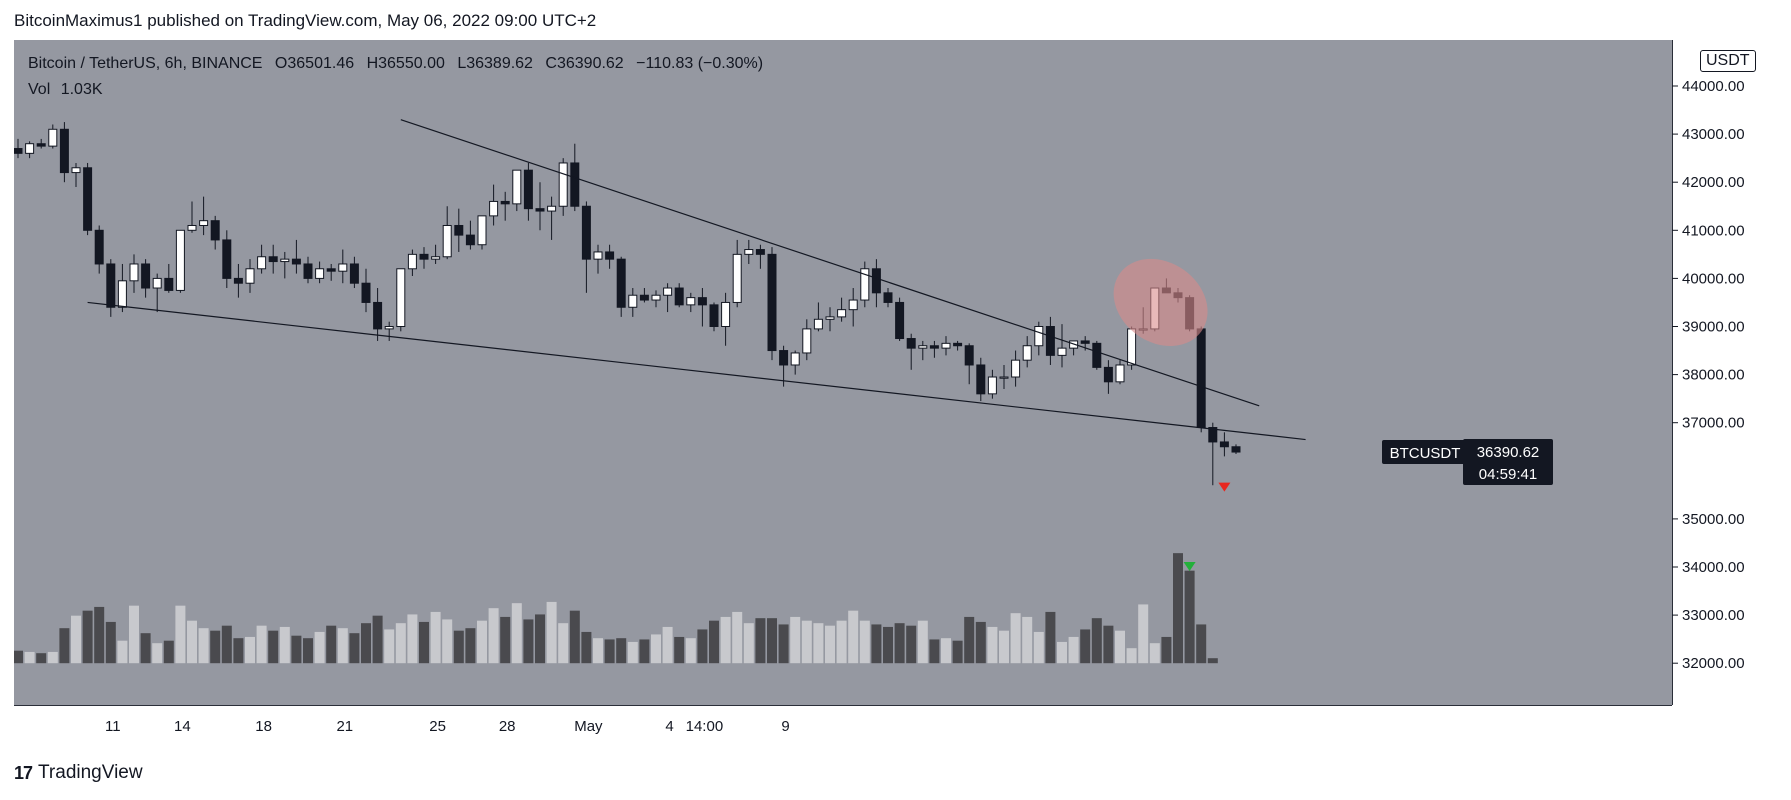 This screenshot has width=1791, height=800. I want to click on lower-trendline, so click(696, 371).